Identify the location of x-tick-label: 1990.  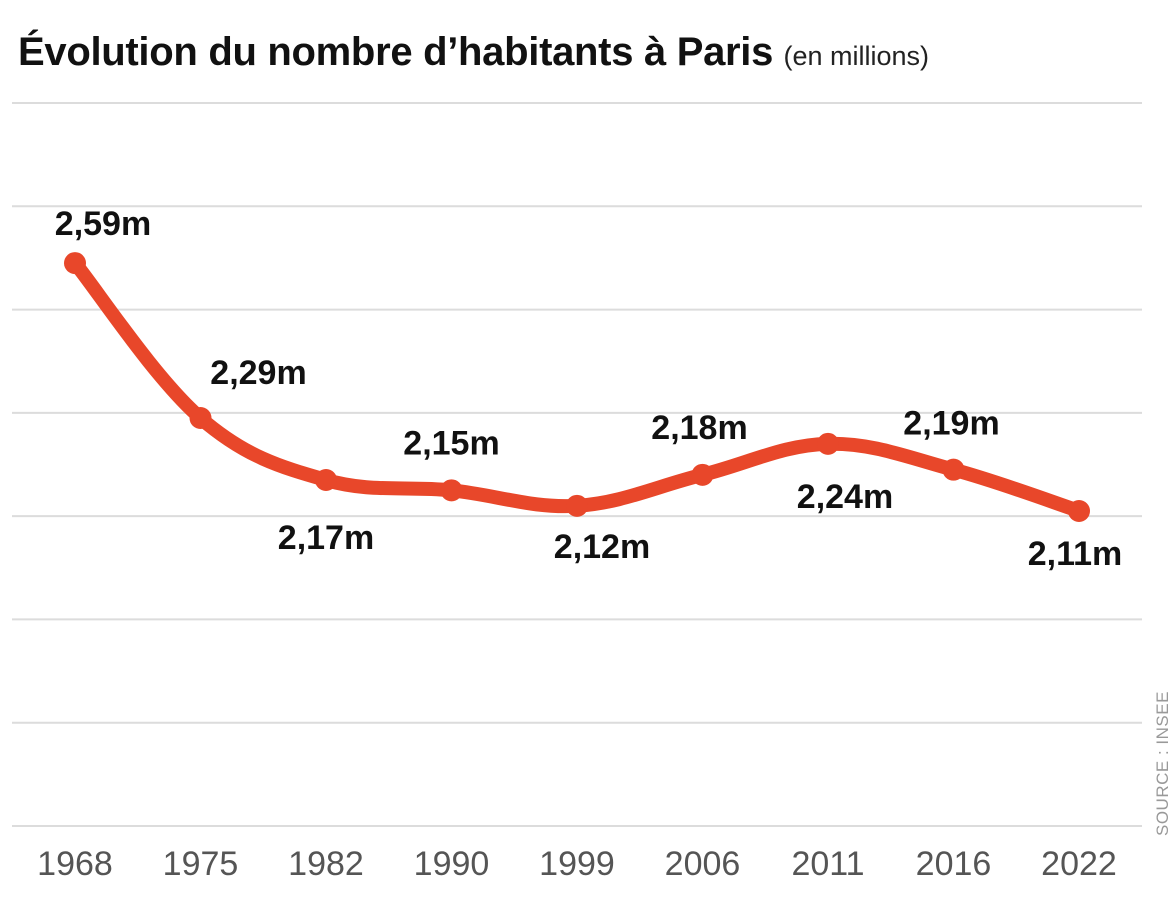
(452, 864).